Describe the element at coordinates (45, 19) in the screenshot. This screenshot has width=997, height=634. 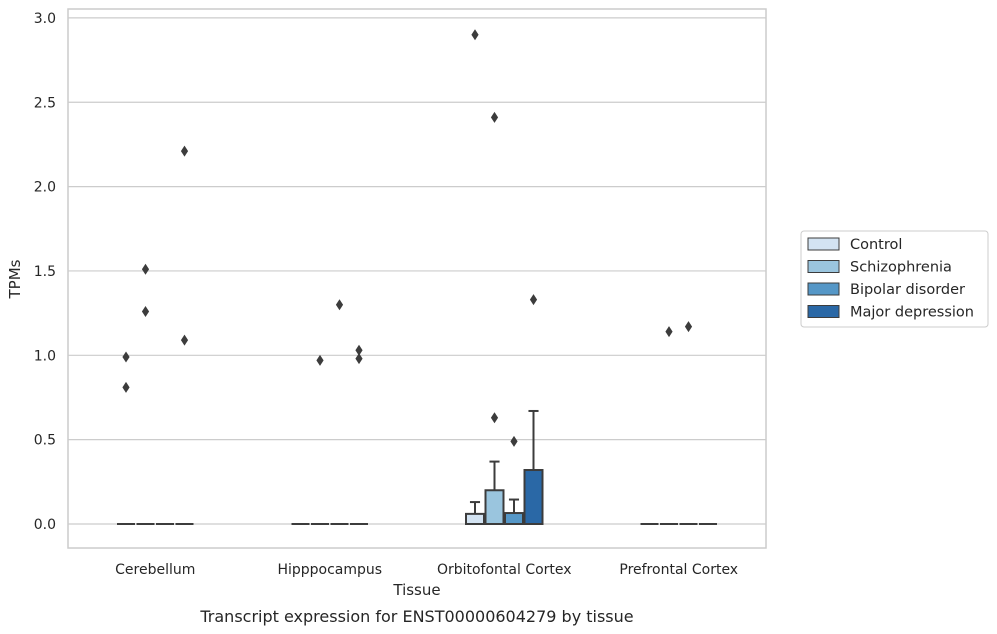
I see `y-tick-label: 3.0` at that location.